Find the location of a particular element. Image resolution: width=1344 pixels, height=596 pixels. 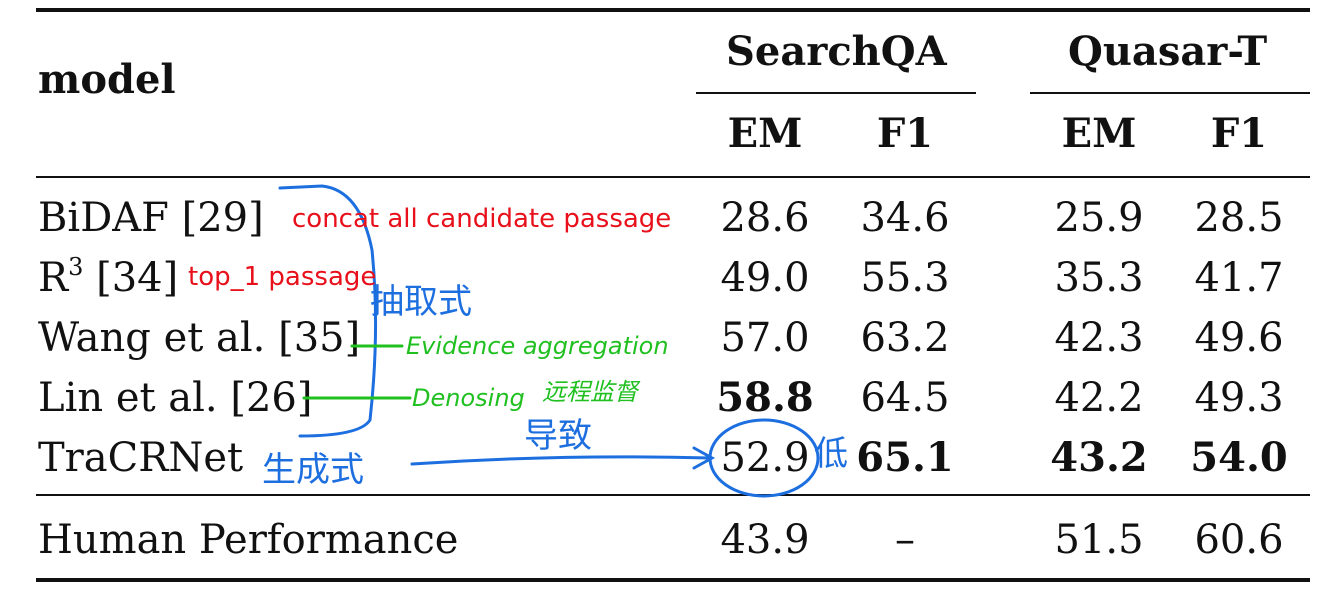

annotation-leads-to: 导致 is located at coordinates (558, 436).